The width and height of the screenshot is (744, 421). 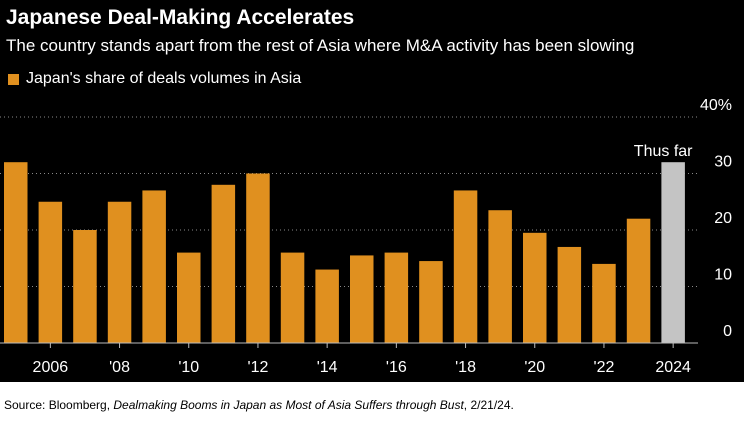 I want to click on x-tick-label: '18, so click(x=465, y=367).